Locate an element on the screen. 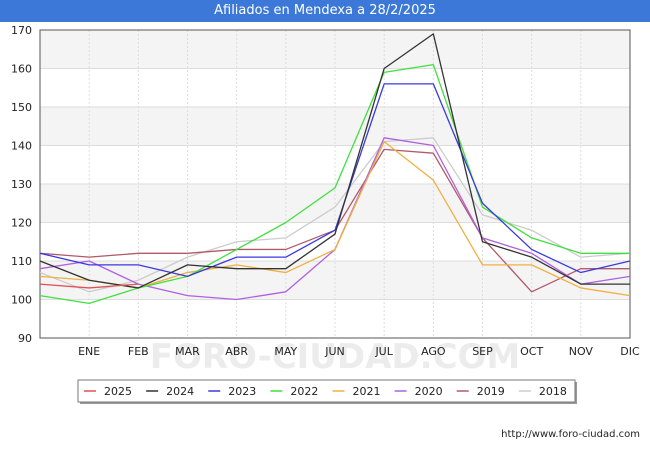 The height and width of the screenshot is (450, 650). x-tick-label: SEP is located at coordinates (482, 351).